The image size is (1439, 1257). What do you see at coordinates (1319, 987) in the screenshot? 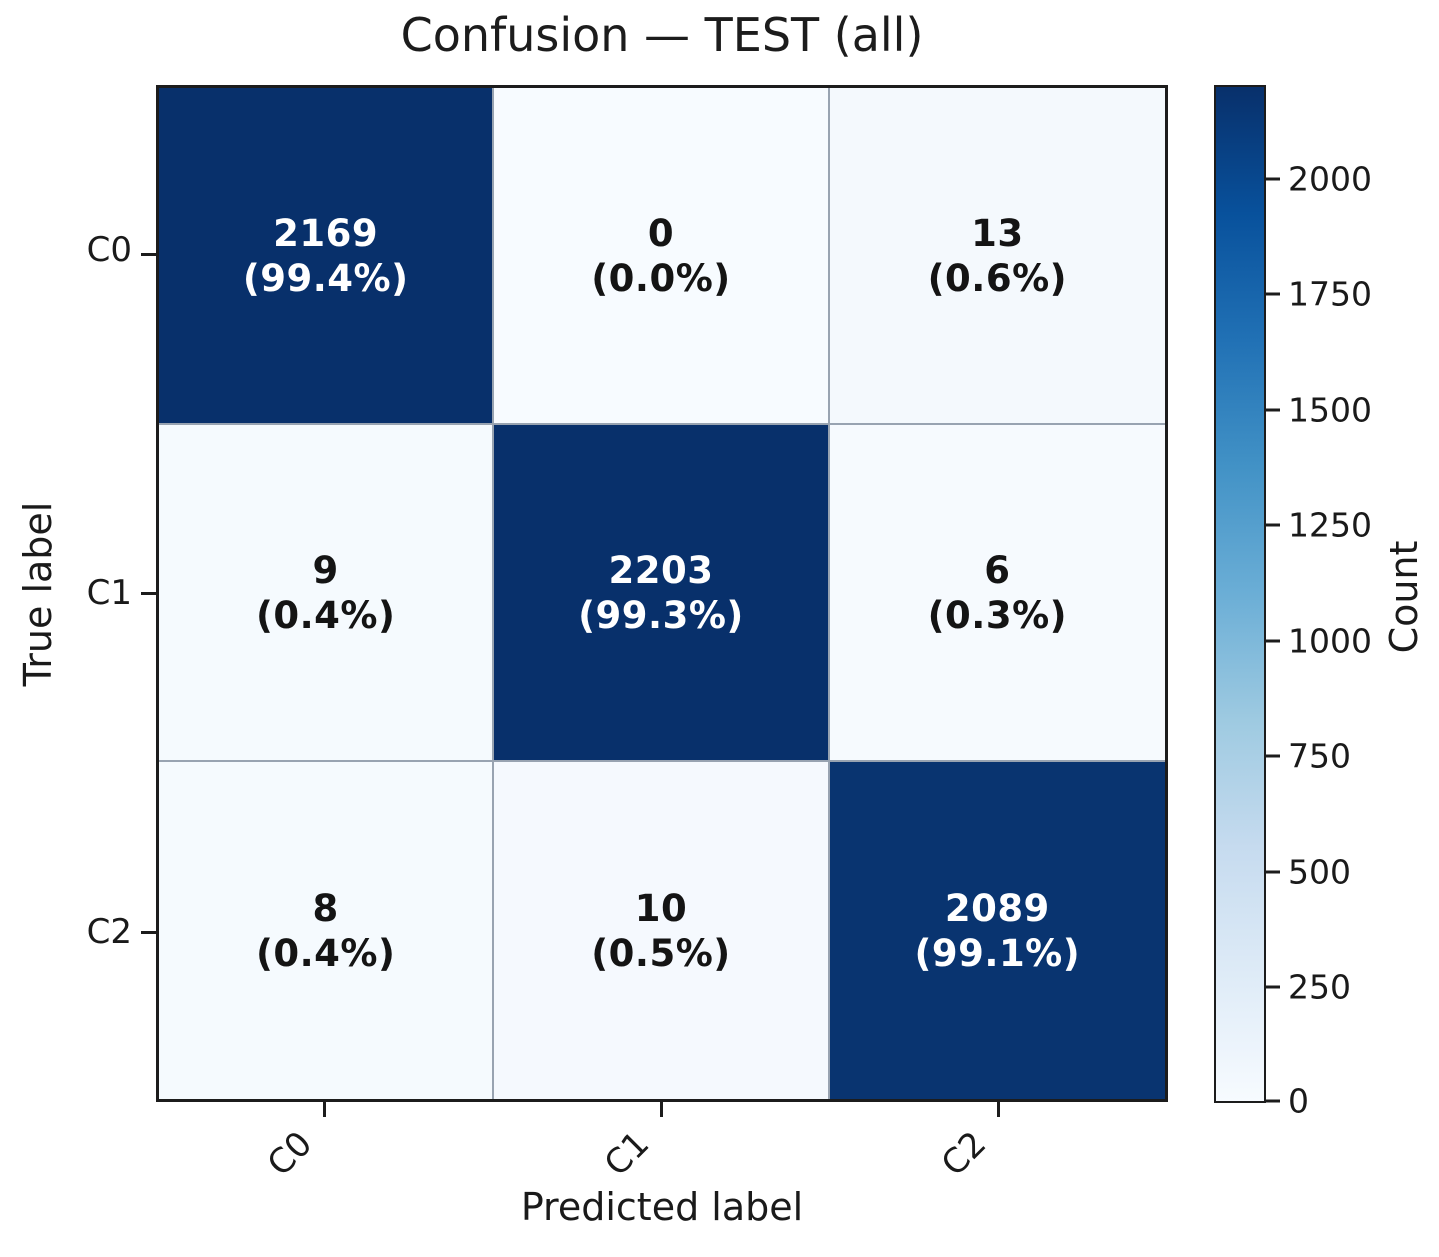
I see `colorbar-tick-250: 250` at bounding box center [1319, 987].